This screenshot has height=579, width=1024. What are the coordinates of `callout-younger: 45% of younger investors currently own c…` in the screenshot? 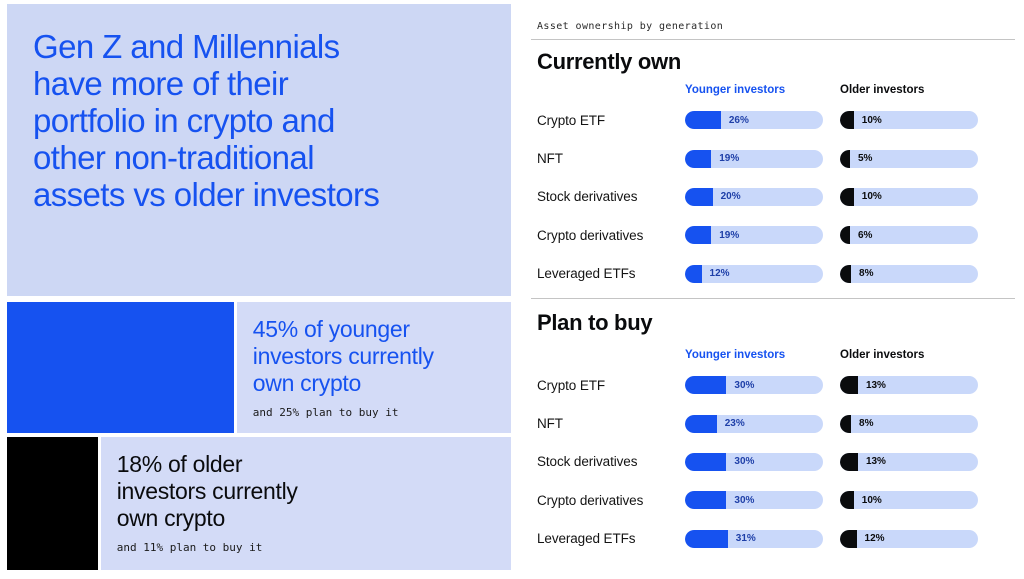 It's located at (259, 367).